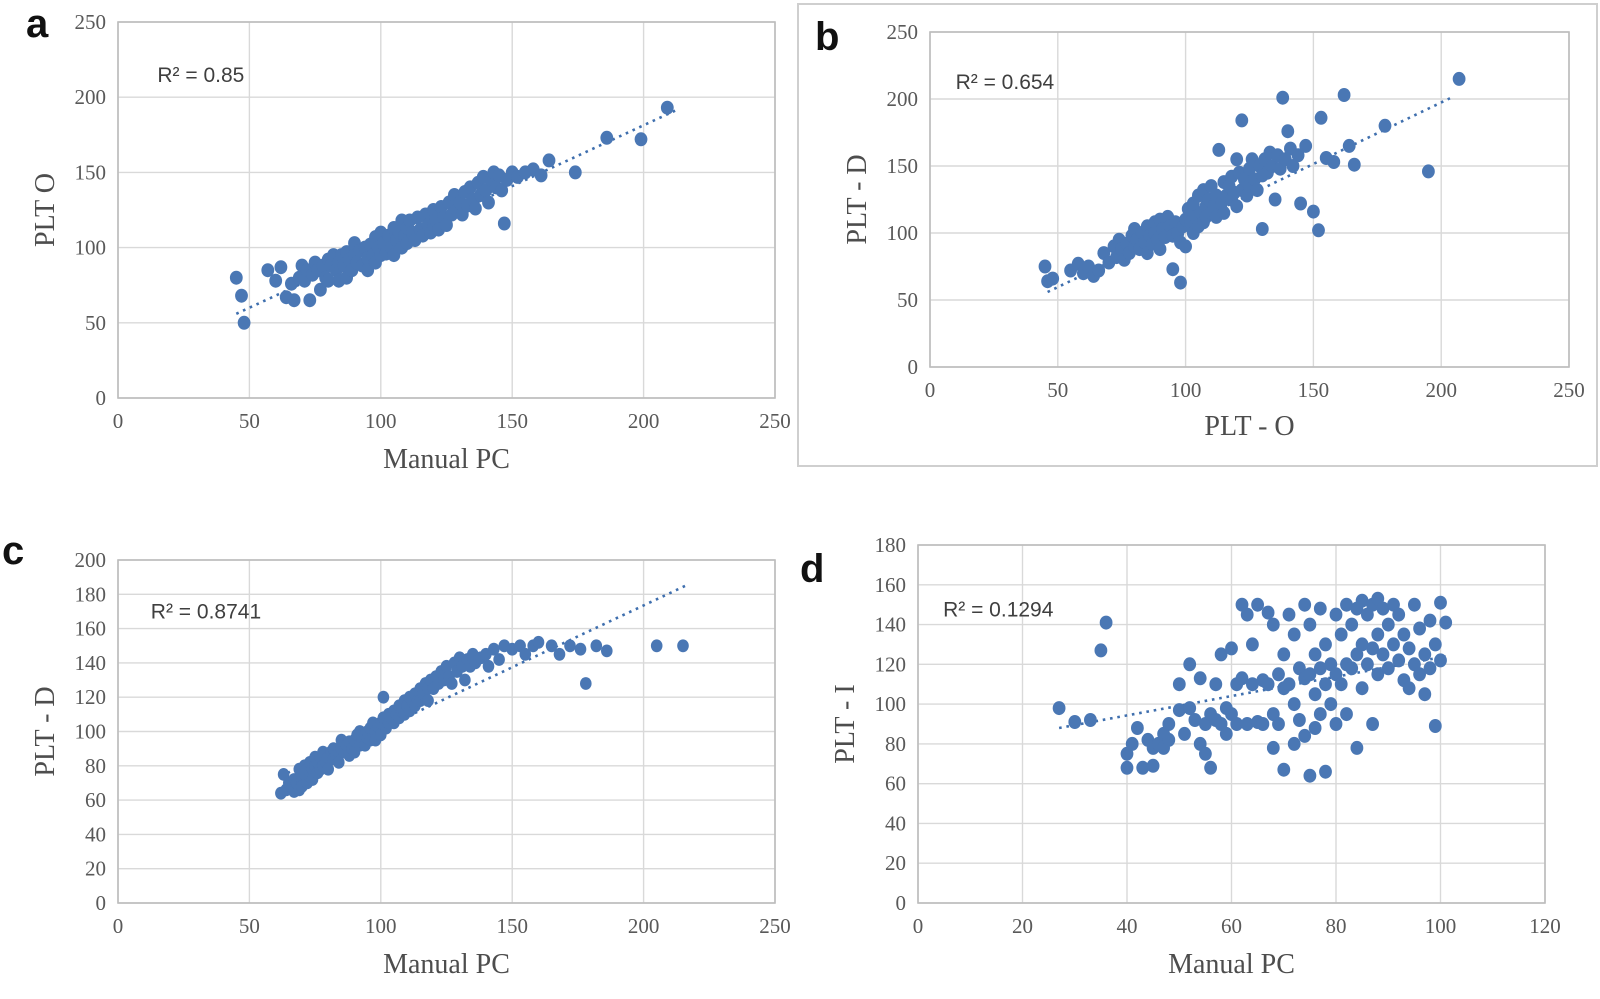  What do you see at coordinates (1231, 926) in the screenshot?
I see `x-tick-label: 60` at bounding box center [1231, 926].